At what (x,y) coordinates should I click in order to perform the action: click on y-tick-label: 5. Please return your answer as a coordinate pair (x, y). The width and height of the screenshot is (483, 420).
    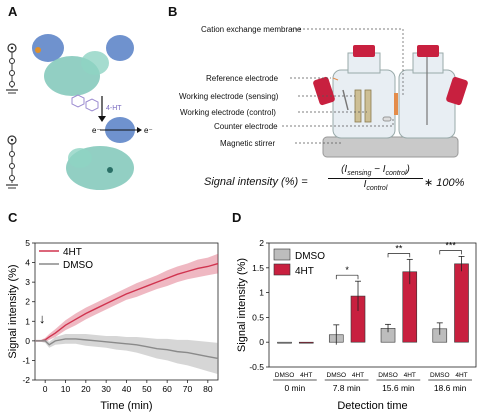
    Looking at the image, I should click on (27, 243).